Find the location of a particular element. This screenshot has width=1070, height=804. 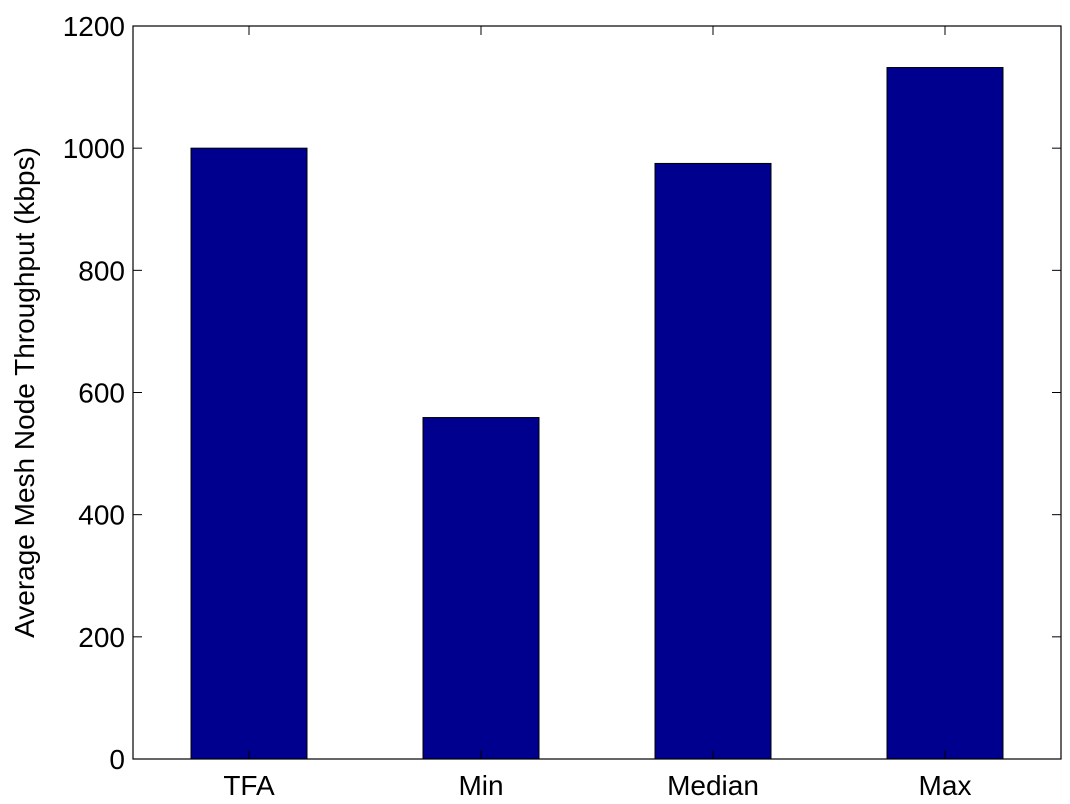

x-tick-labels: TFA Min Median Max is located at coordinates (597, 785).